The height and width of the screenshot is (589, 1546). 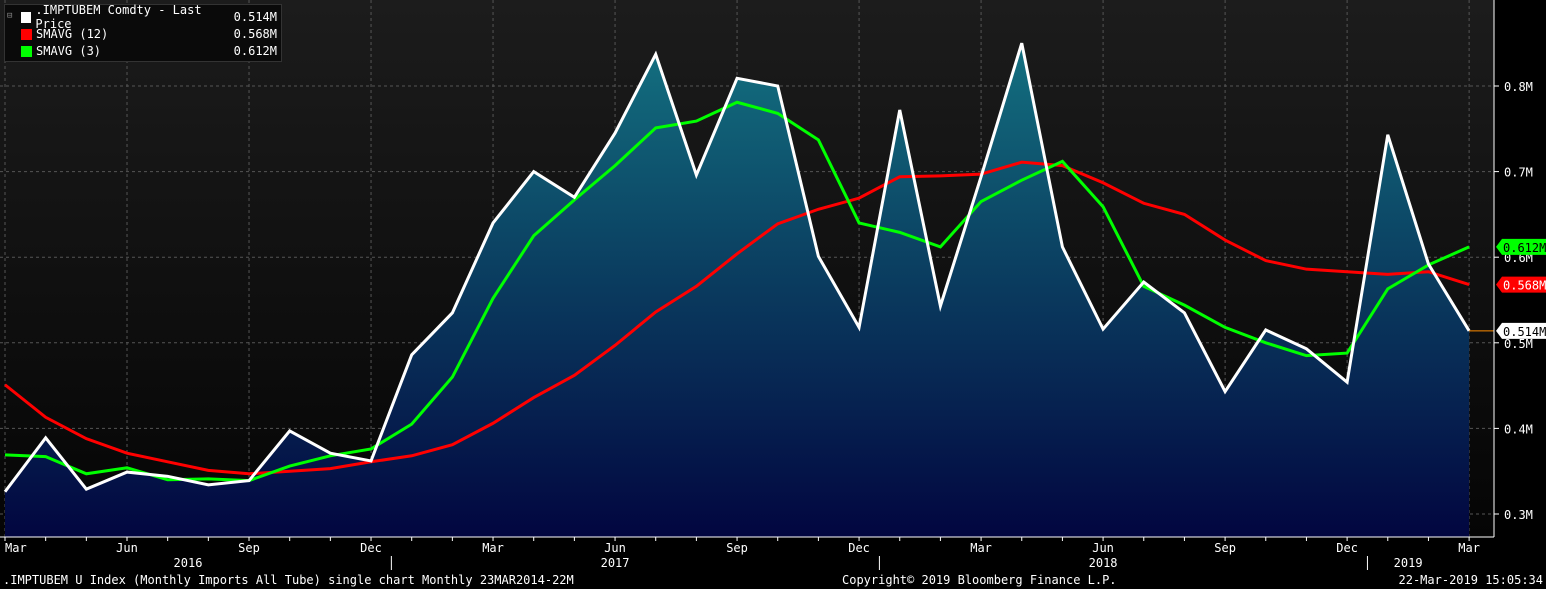 I want to click on y-tick-label: 0.3M, so click(x=1518, y=515).